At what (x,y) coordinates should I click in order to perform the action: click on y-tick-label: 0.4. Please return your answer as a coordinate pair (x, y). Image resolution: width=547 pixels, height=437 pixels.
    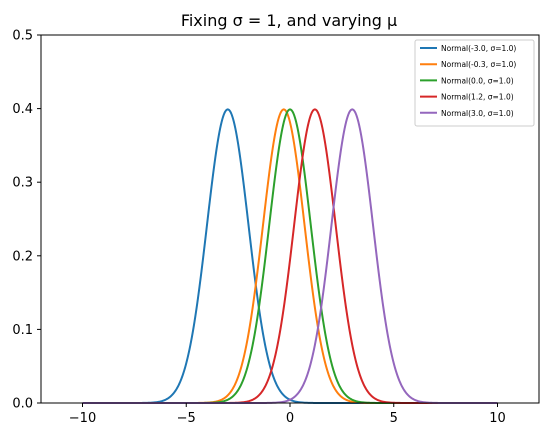
    Looking at the image, I should click on (22, 109).